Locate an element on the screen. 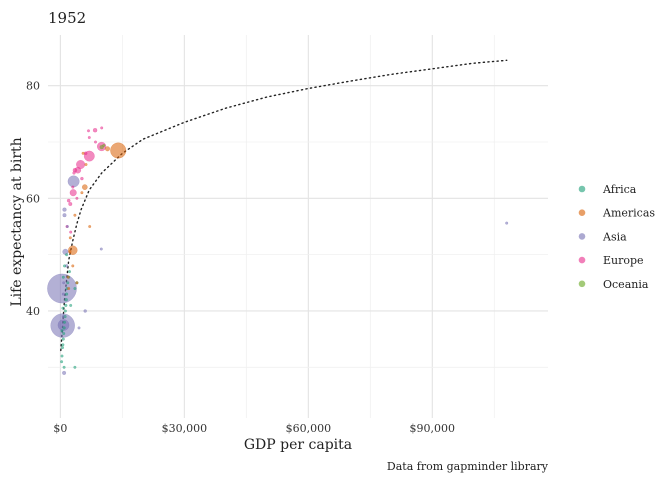  legend-swatch-oceania is located at coordinates (582, 284).